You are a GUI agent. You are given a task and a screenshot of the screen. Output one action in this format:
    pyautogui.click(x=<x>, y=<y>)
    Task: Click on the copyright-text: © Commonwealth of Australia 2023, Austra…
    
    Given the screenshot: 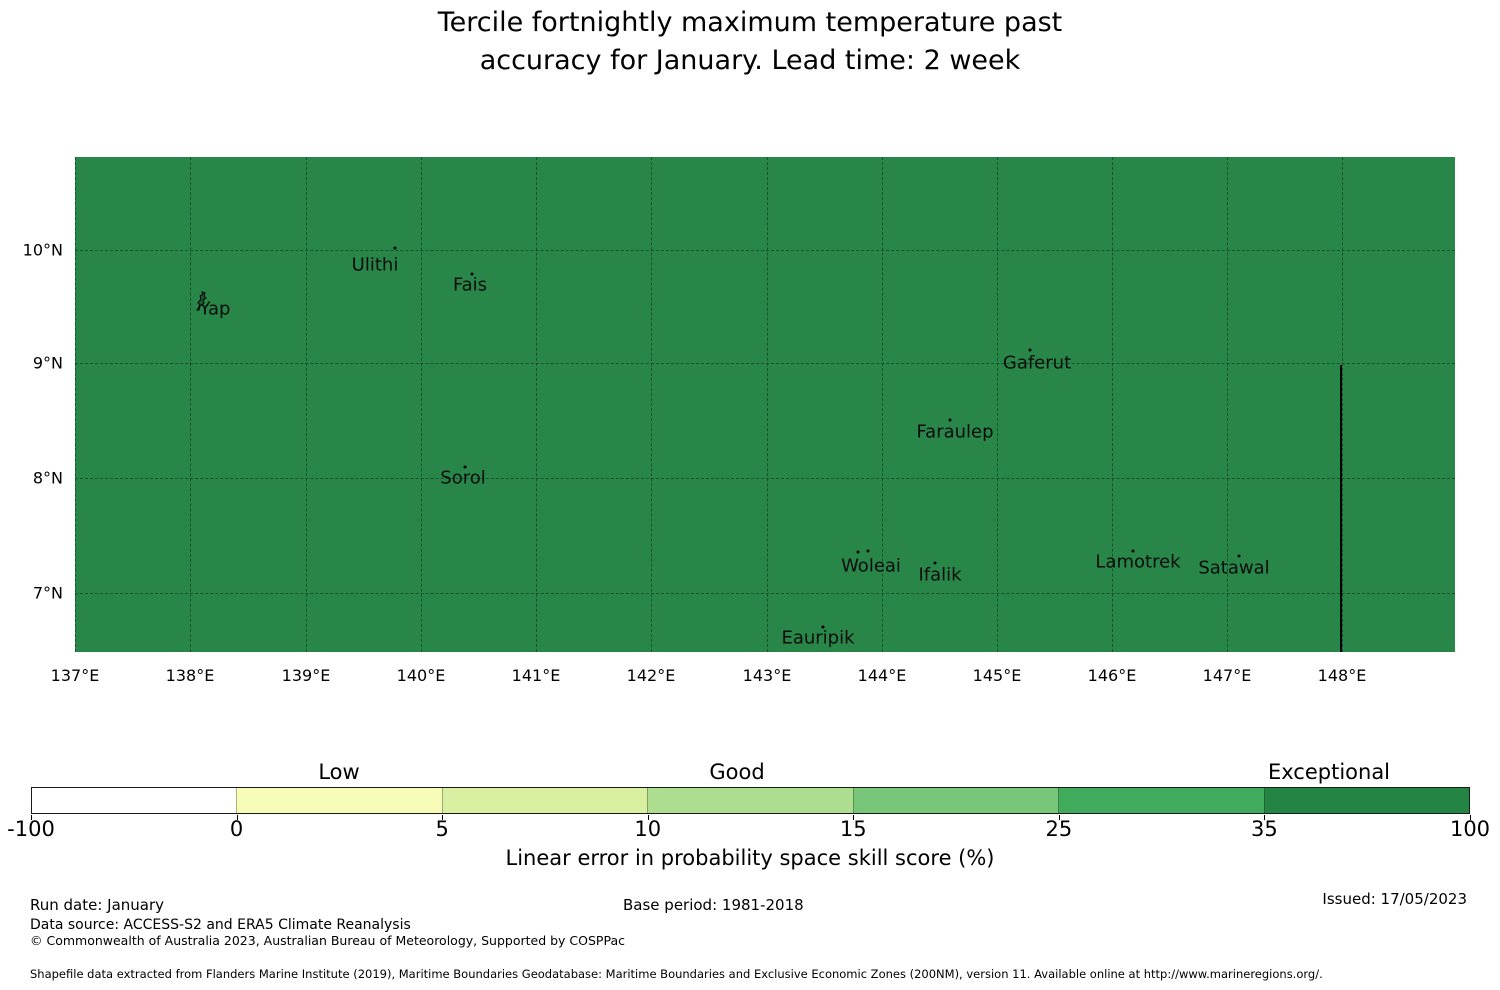 What is the action you would take?
    pyautogui.click(x=327, y=940)
    